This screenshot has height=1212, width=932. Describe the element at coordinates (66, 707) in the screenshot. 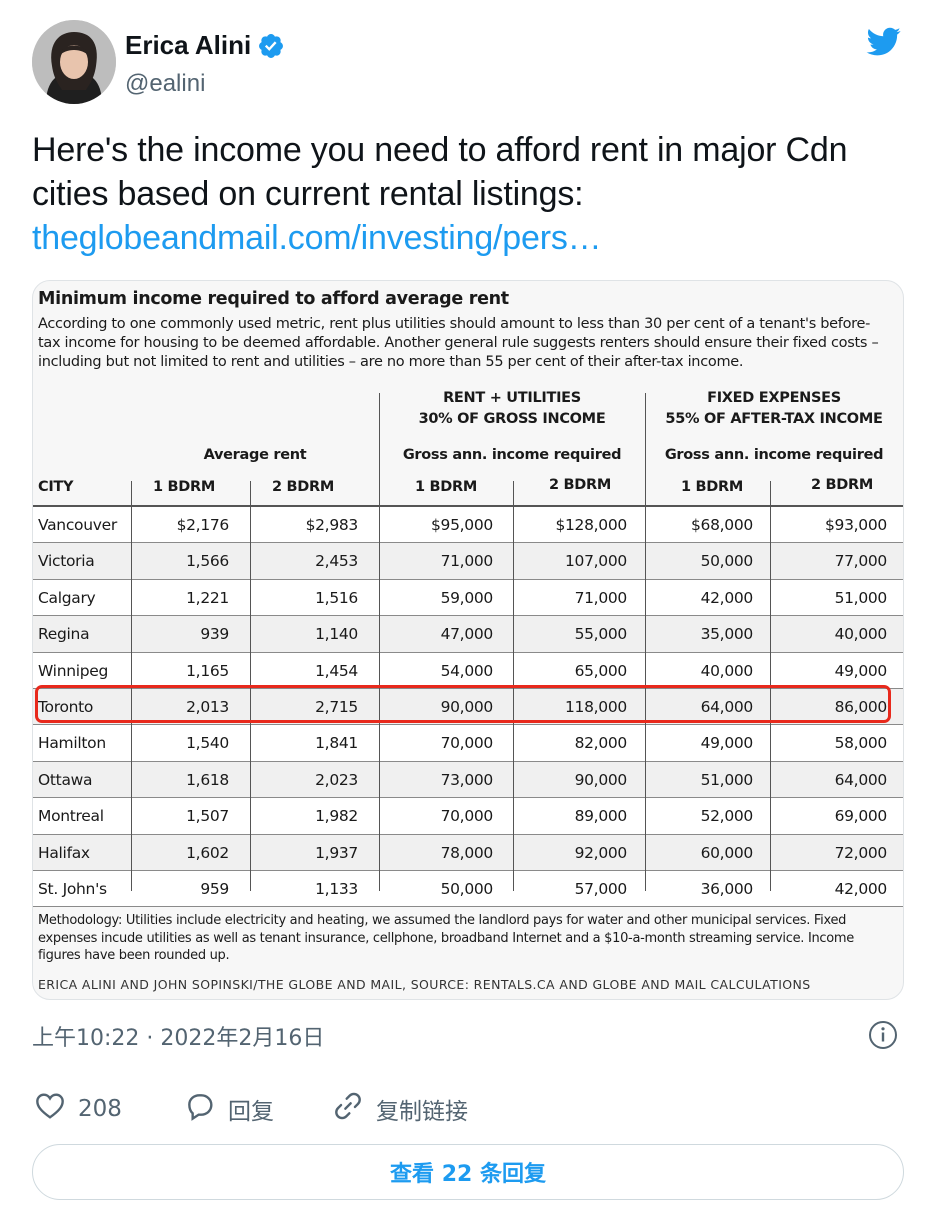

I see `city-cell: Toronto` at that location.